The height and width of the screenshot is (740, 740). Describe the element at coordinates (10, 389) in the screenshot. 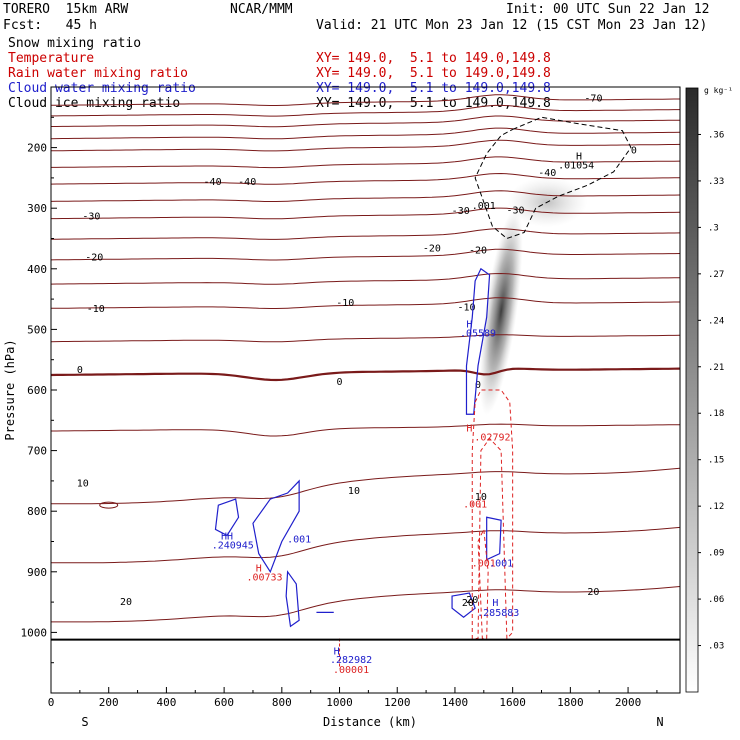

I see `y-axis-label: Pressure (hPa)` at that location.